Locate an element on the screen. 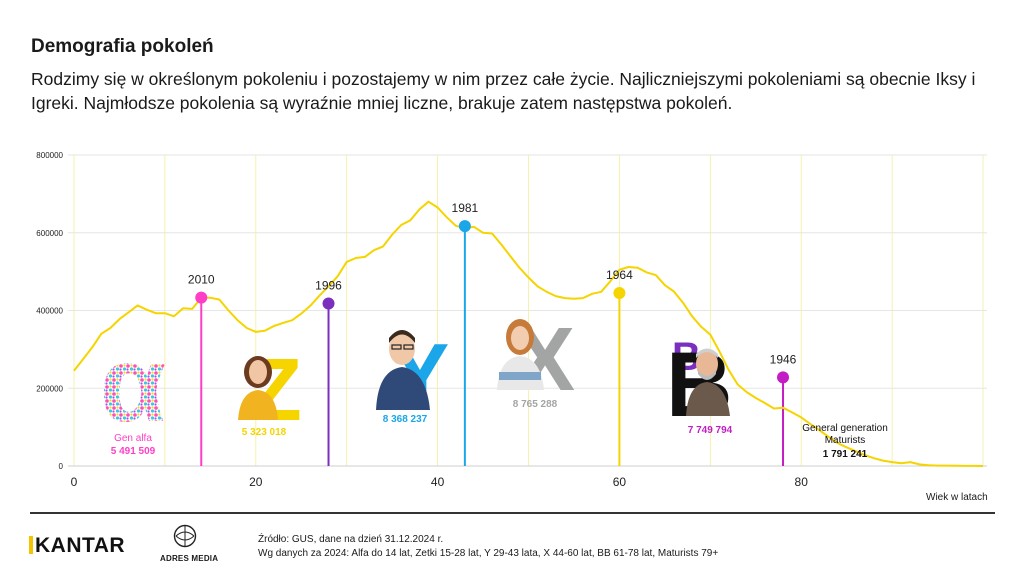 Image resolution: width=1024 pixels, height=576 pixels. y-letter-graphic: Y is located at coordinates (412, 374).